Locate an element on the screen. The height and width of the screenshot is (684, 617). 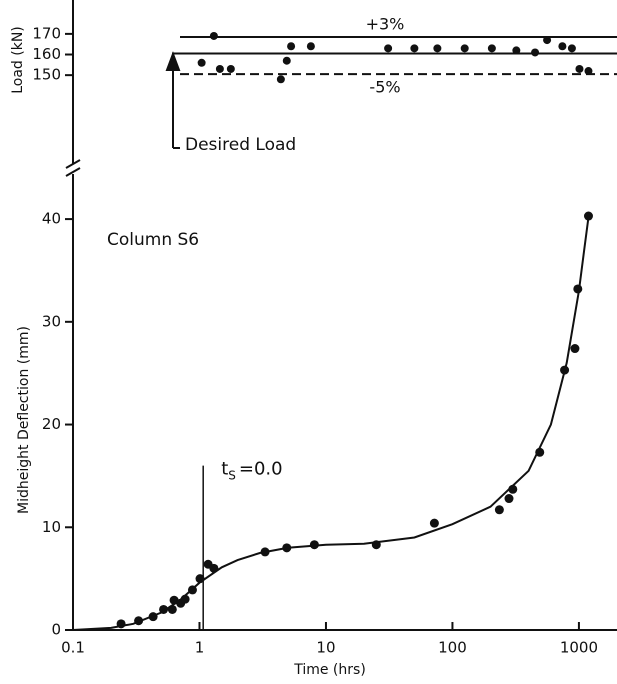
y-tick-label: 150 is located at coordinates (46, 75).